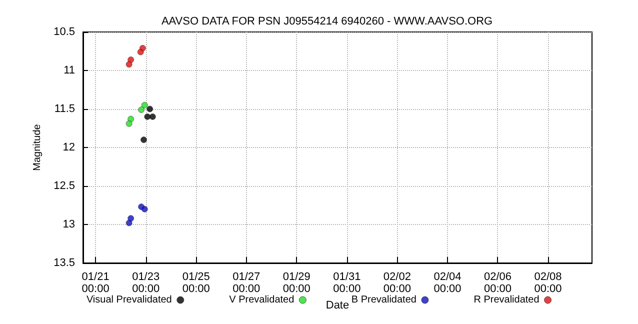 The image size is (638, 324). I want to click on x-tick-label: 02/04 00:00, so click(448, 283).